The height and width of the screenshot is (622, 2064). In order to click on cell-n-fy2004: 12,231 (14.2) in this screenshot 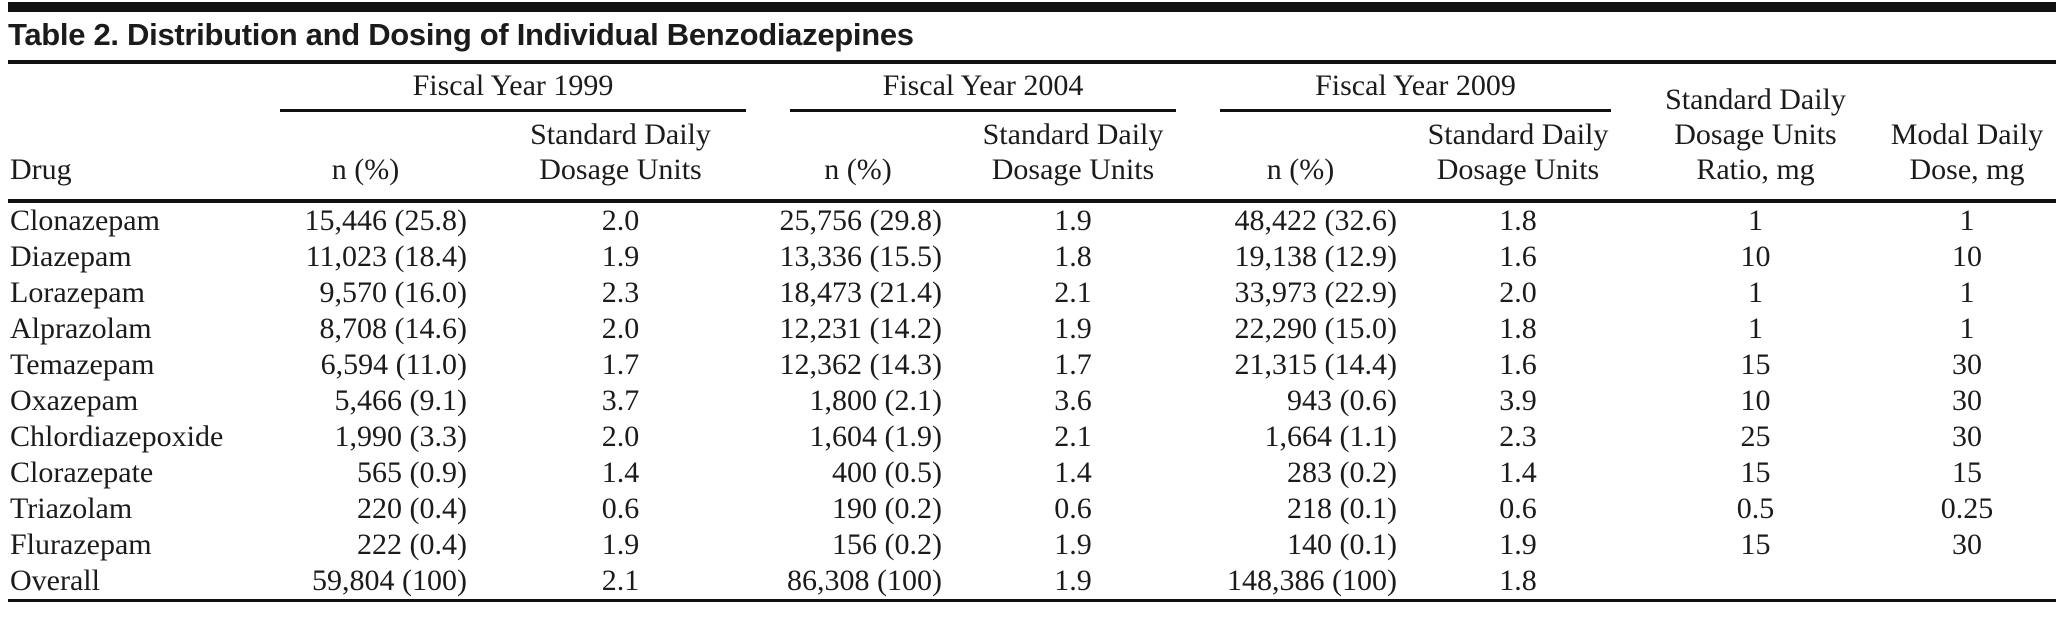, I will do `click(860, 328)`.